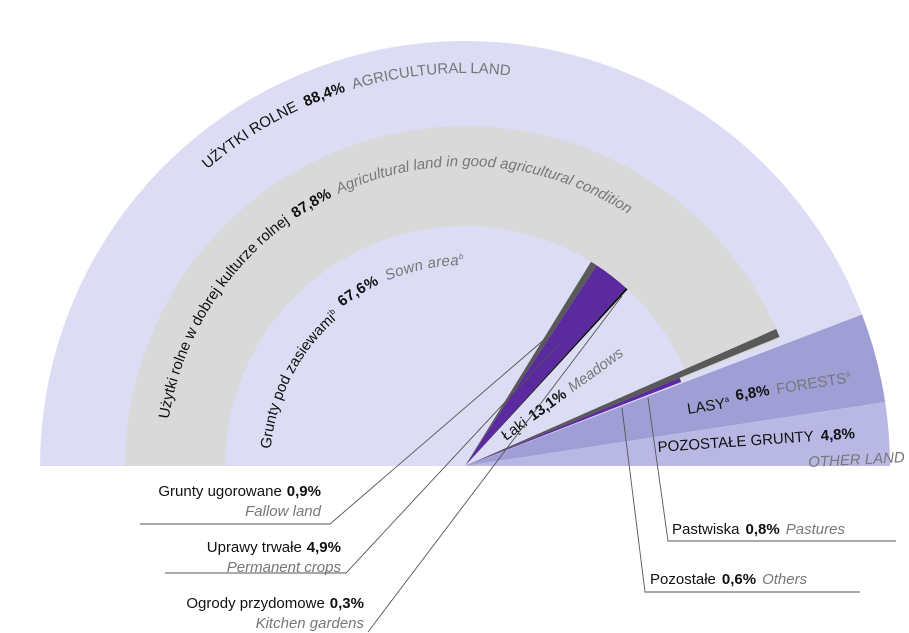 Image resolution: width=909 pixels, height=633 pixels. Describe the element at coordinates (816, 529) in the screenshot. I see `label-part: Pastures` at that location.